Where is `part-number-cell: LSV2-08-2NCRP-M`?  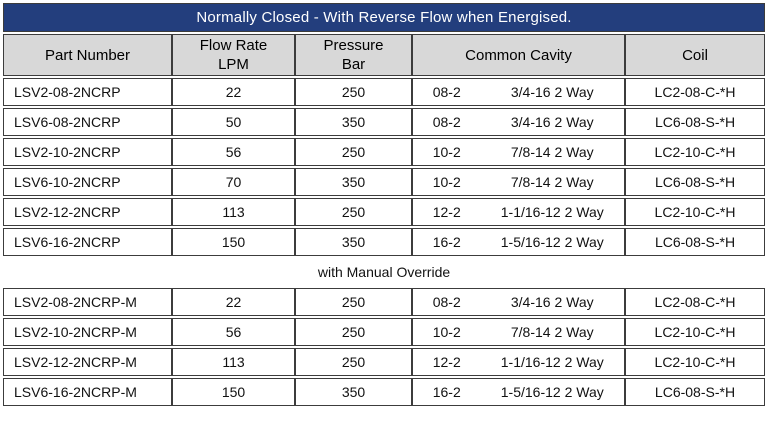 part-number-cell: LSV2-08-2NCRP-M is located at coordinates (87, 302).